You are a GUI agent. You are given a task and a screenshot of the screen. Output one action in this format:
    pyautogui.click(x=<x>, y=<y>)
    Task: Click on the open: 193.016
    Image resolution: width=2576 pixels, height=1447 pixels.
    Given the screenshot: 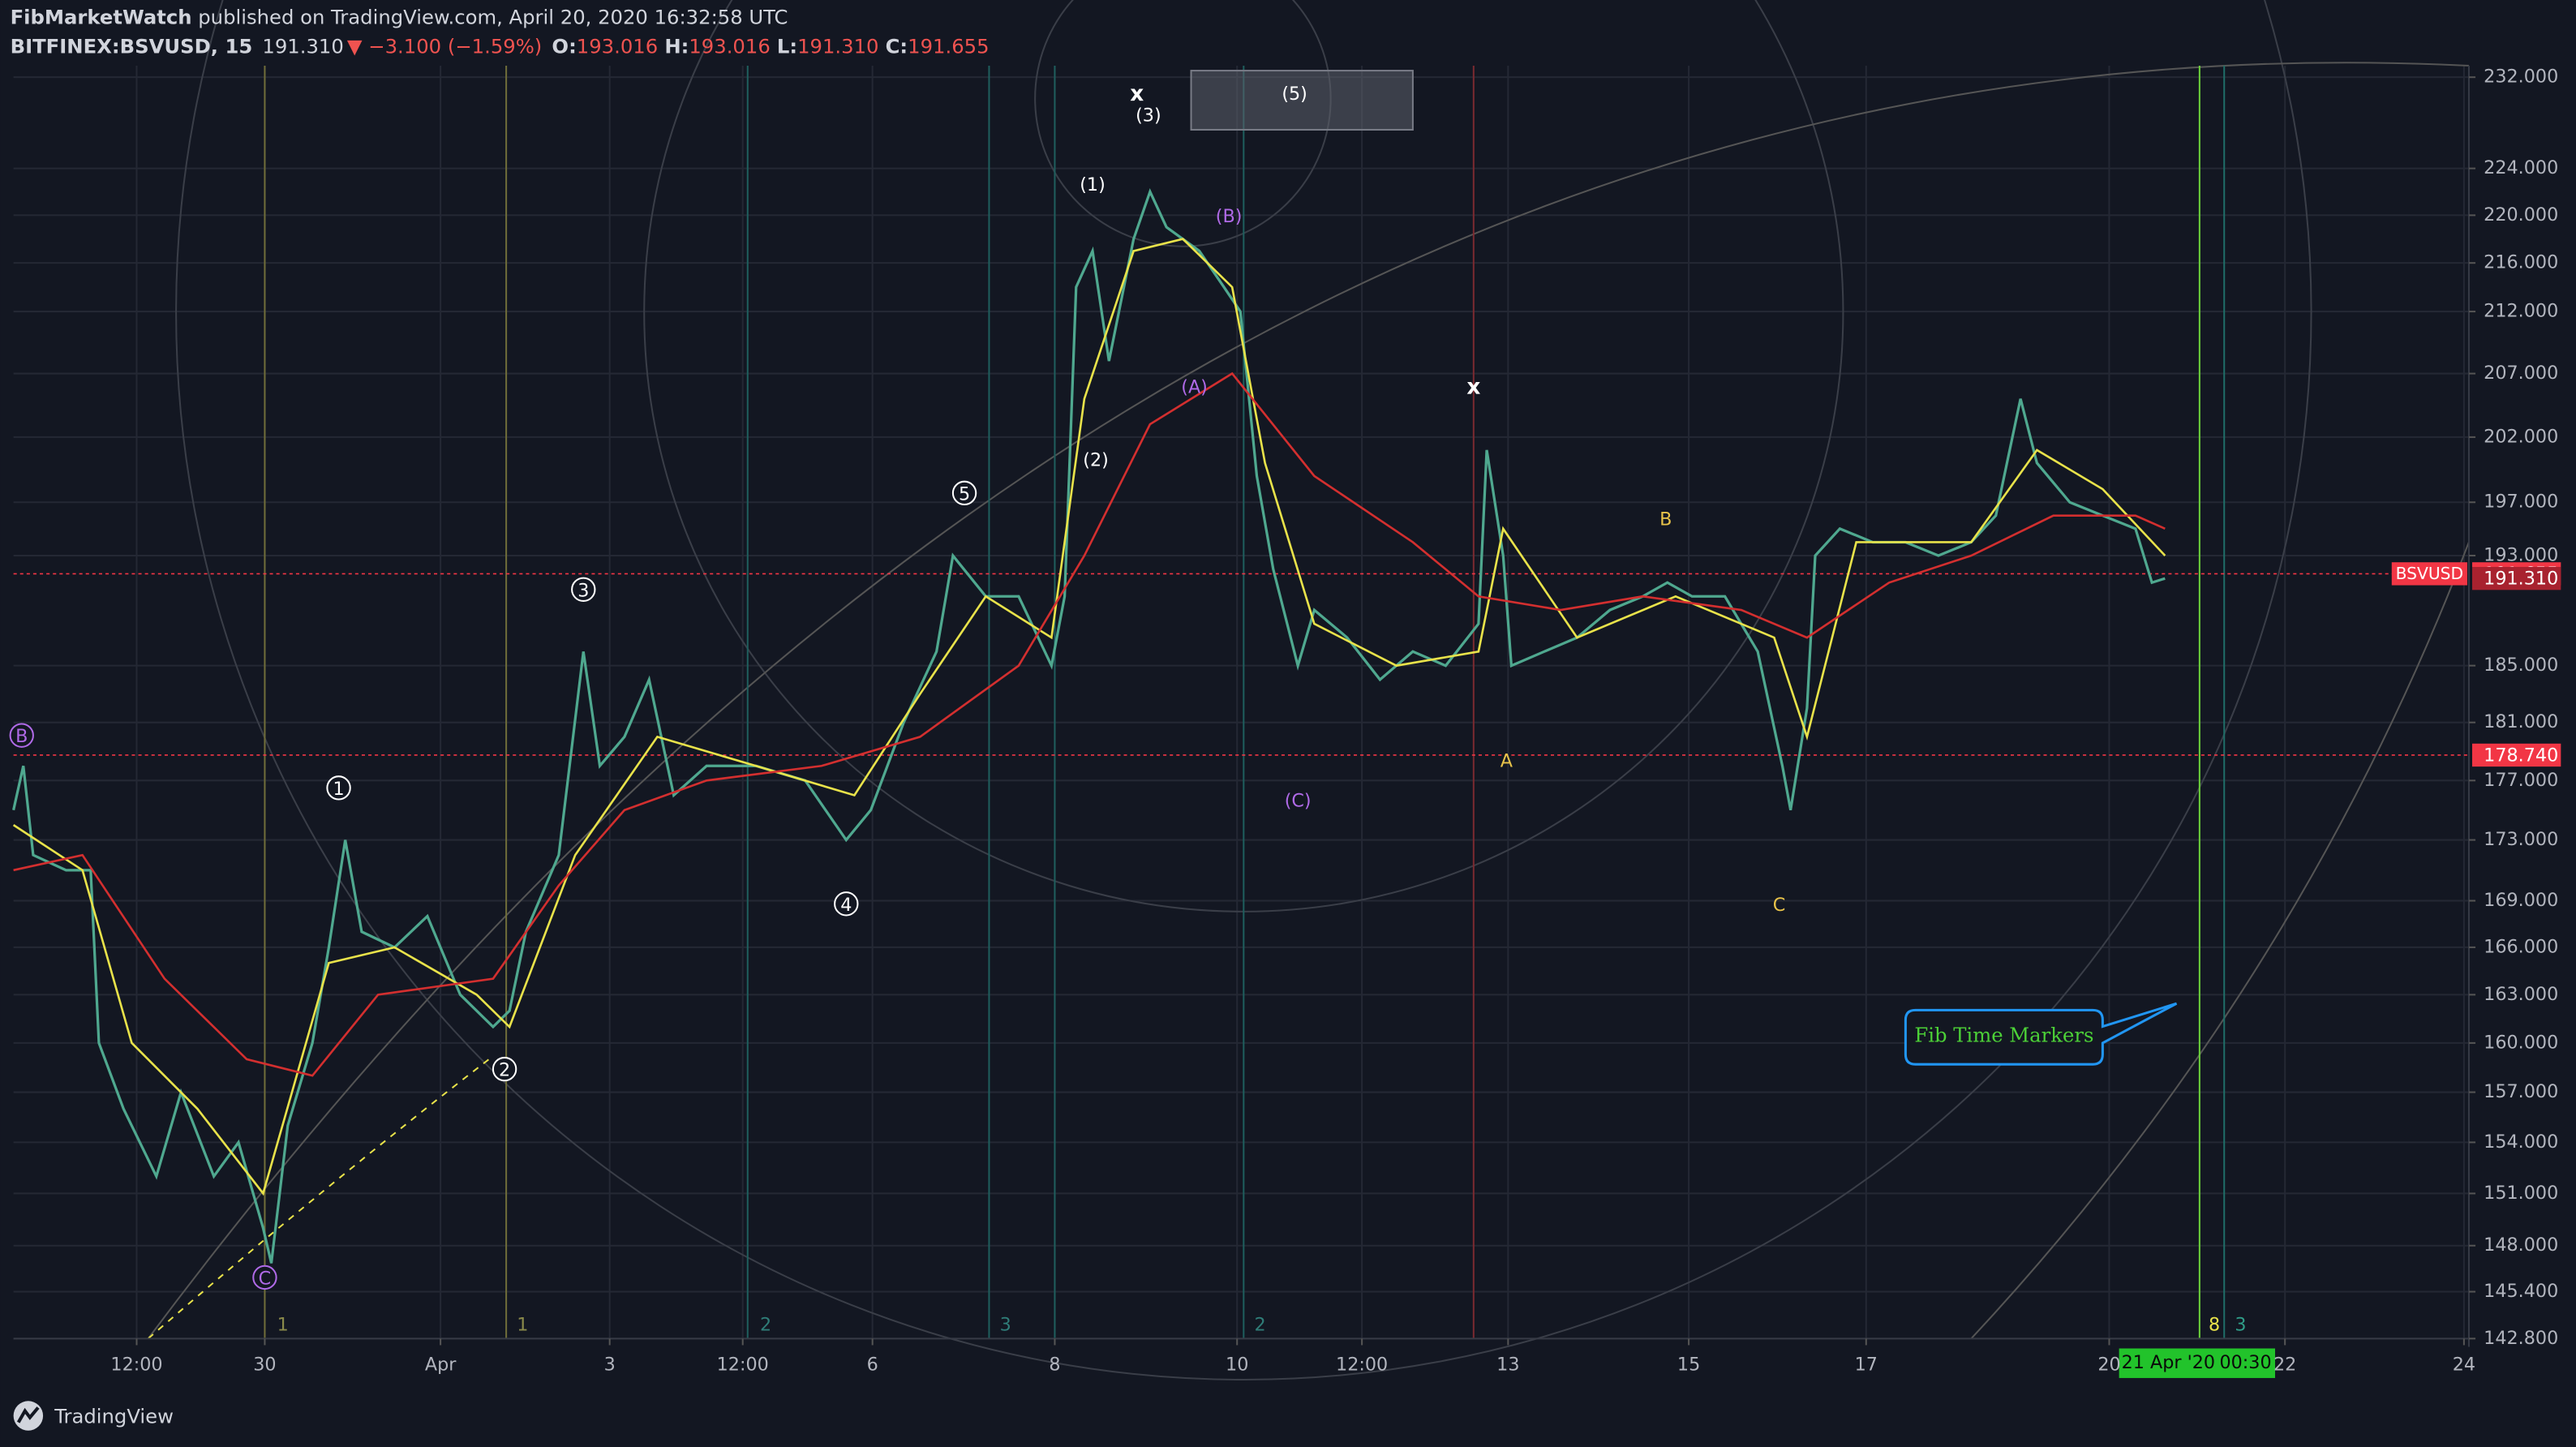 What is the action you would take?
    pyautogui.click(x=617, y=46)
    